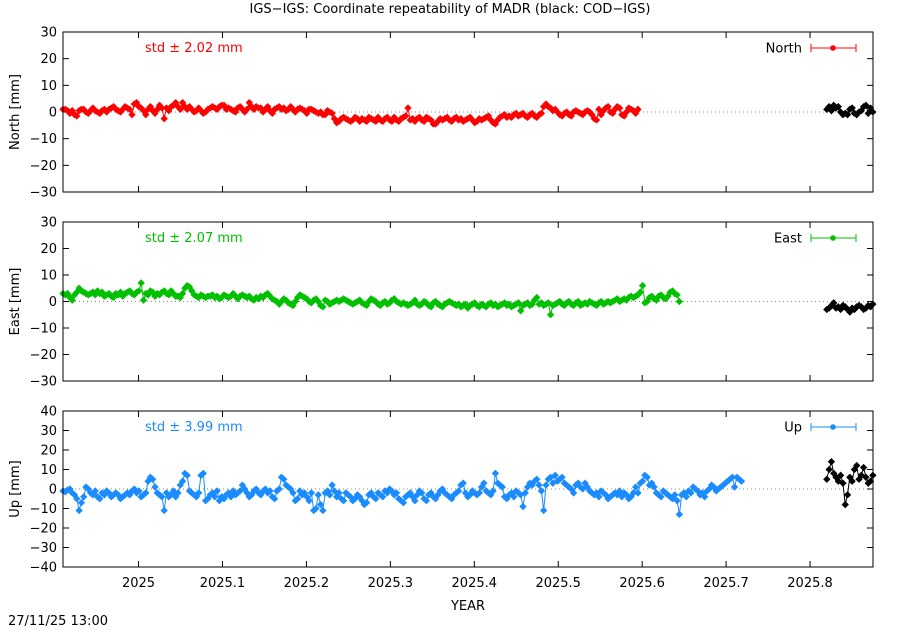  I want to click on x-tick-label: 2025, so click(138, 583).